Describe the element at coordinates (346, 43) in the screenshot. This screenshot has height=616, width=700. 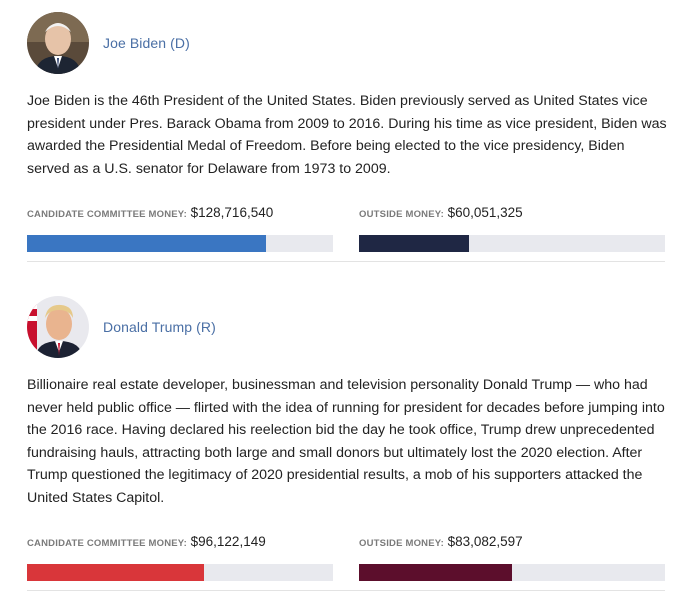
I see `candidate-header: Joe Biden (D)` at that location.